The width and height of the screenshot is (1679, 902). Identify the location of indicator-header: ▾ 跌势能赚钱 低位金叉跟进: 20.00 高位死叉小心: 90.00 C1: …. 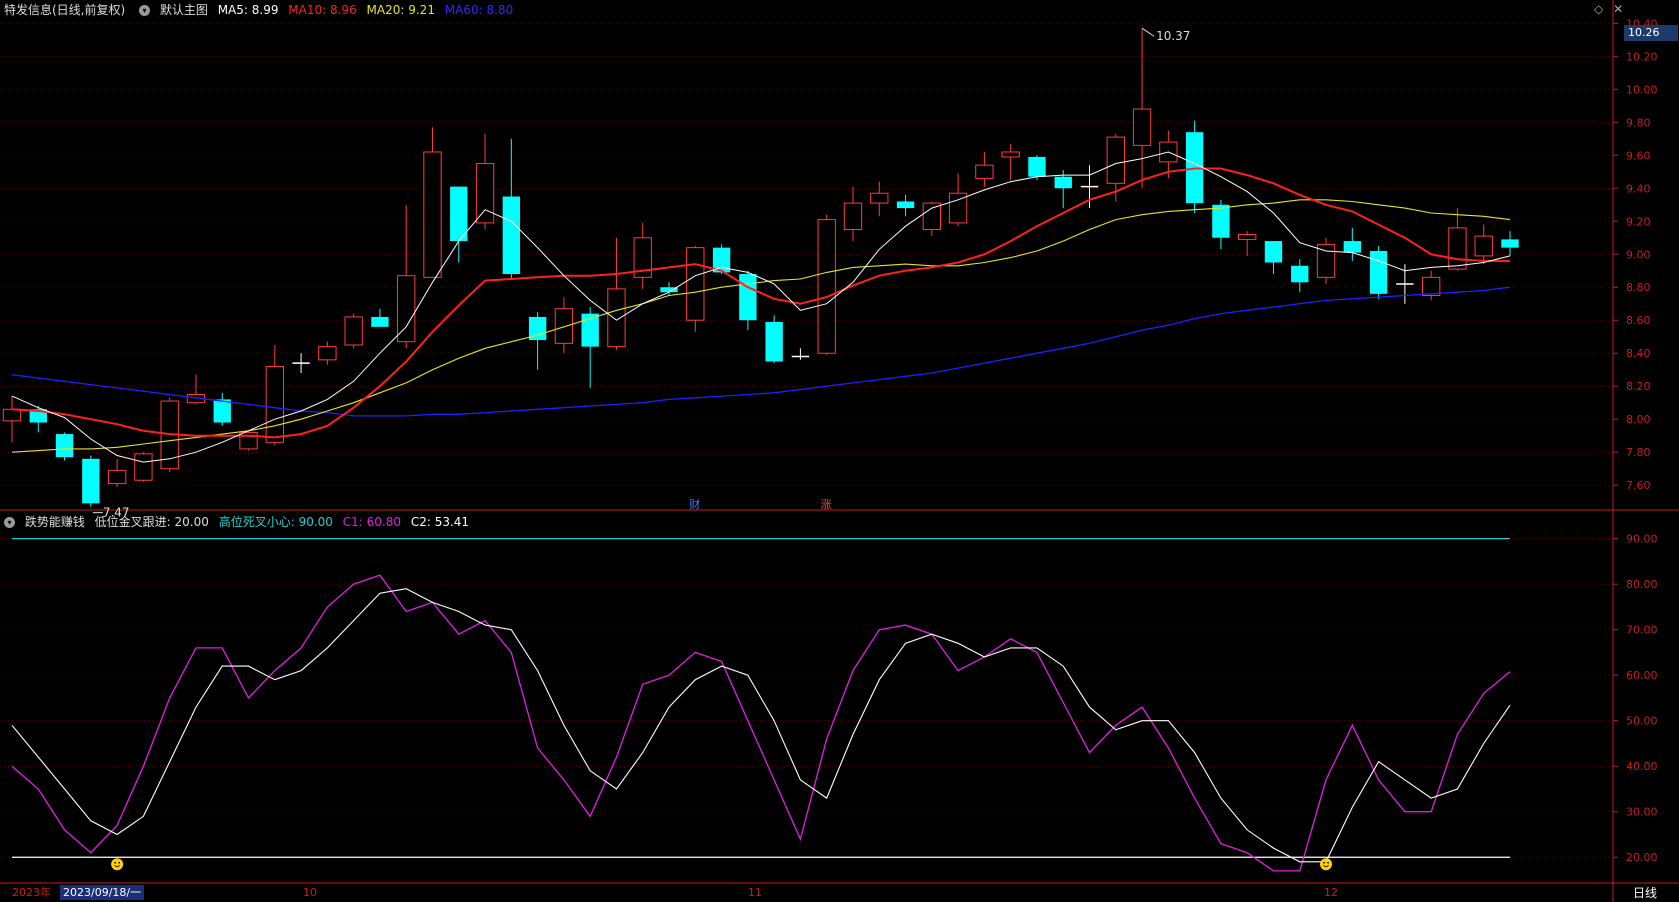
(237, 522).